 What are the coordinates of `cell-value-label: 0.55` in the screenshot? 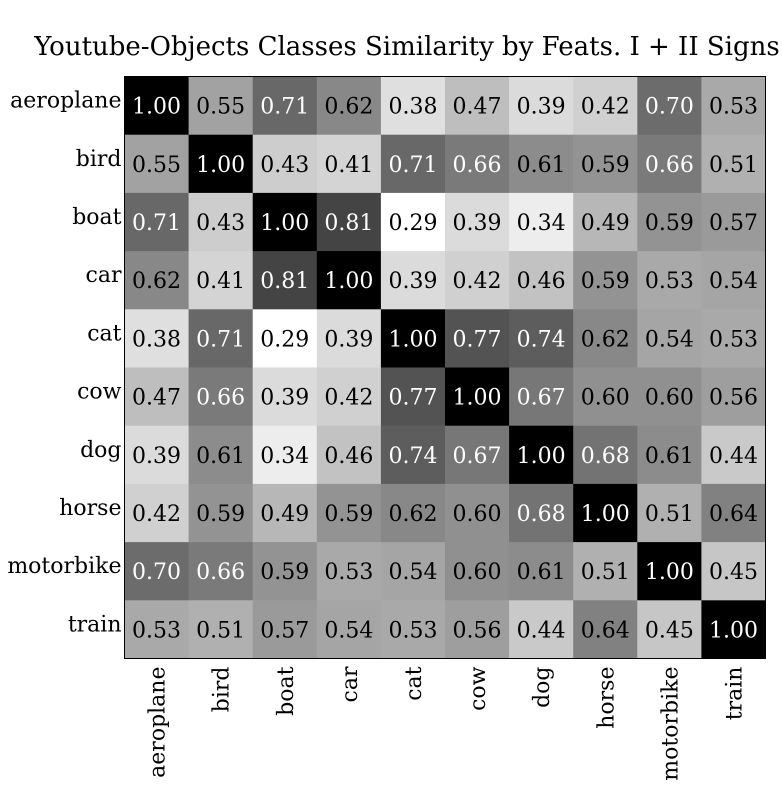 It's located at (156, 165).